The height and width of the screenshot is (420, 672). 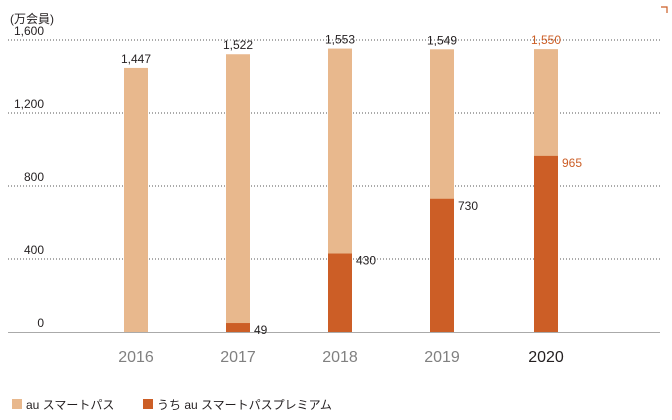 What do you see at coordinates (136, 357) in the screenshot?
I see `x-tick-label-2016: 2016` at bounding box center [136, 357].